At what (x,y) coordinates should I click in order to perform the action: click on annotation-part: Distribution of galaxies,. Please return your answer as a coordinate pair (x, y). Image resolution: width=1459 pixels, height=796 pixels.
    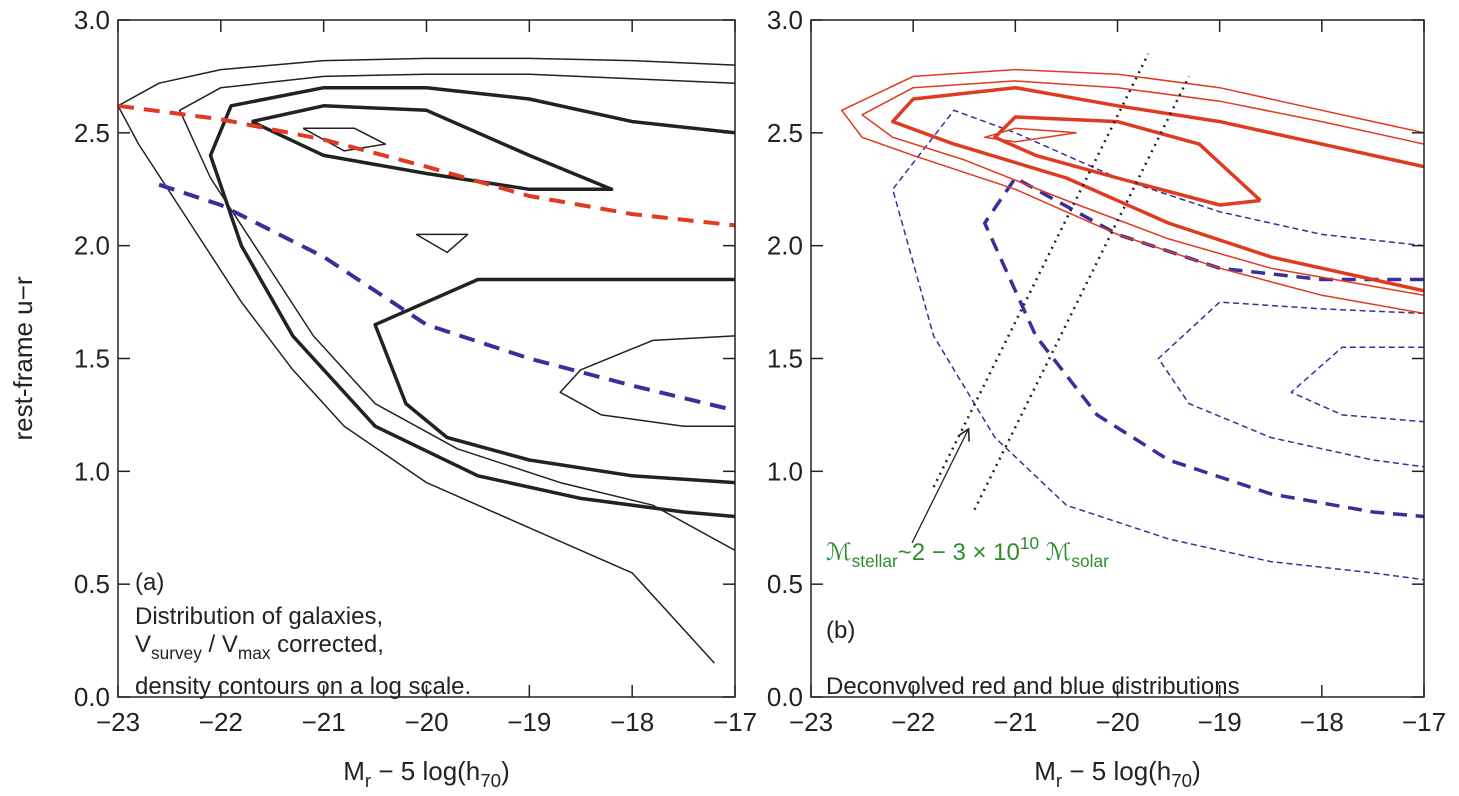
    Looking at the image, I should click on (259, 616).